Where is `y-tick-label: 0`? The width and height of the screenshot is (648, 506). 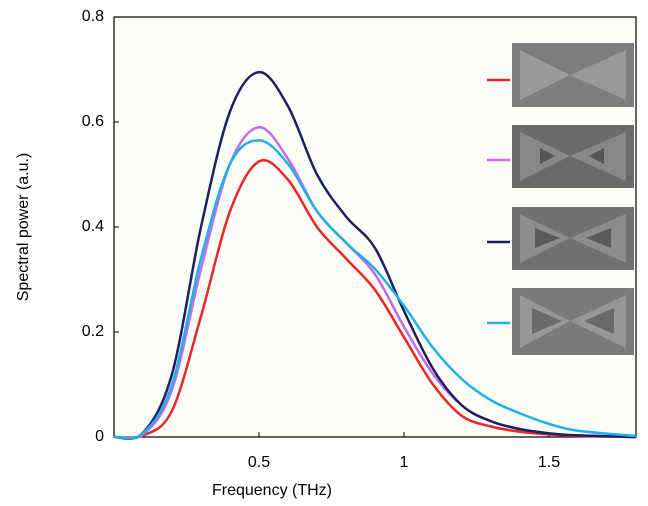
y-tick-label: 0 is located at coordinates (99, 436).